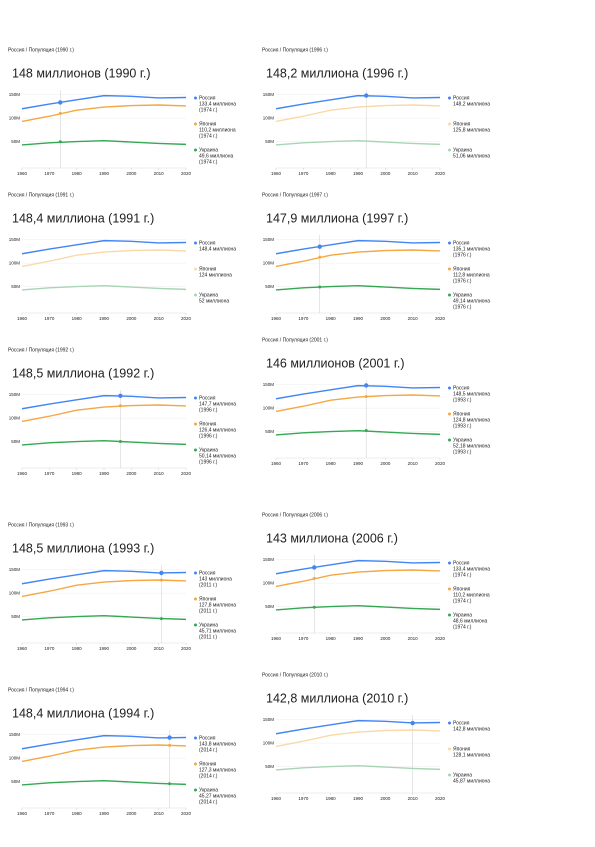  Describe the element at coordinates (471, 729) in the screenshot. I see `legend-value: 142,8 миллиона` at that location.